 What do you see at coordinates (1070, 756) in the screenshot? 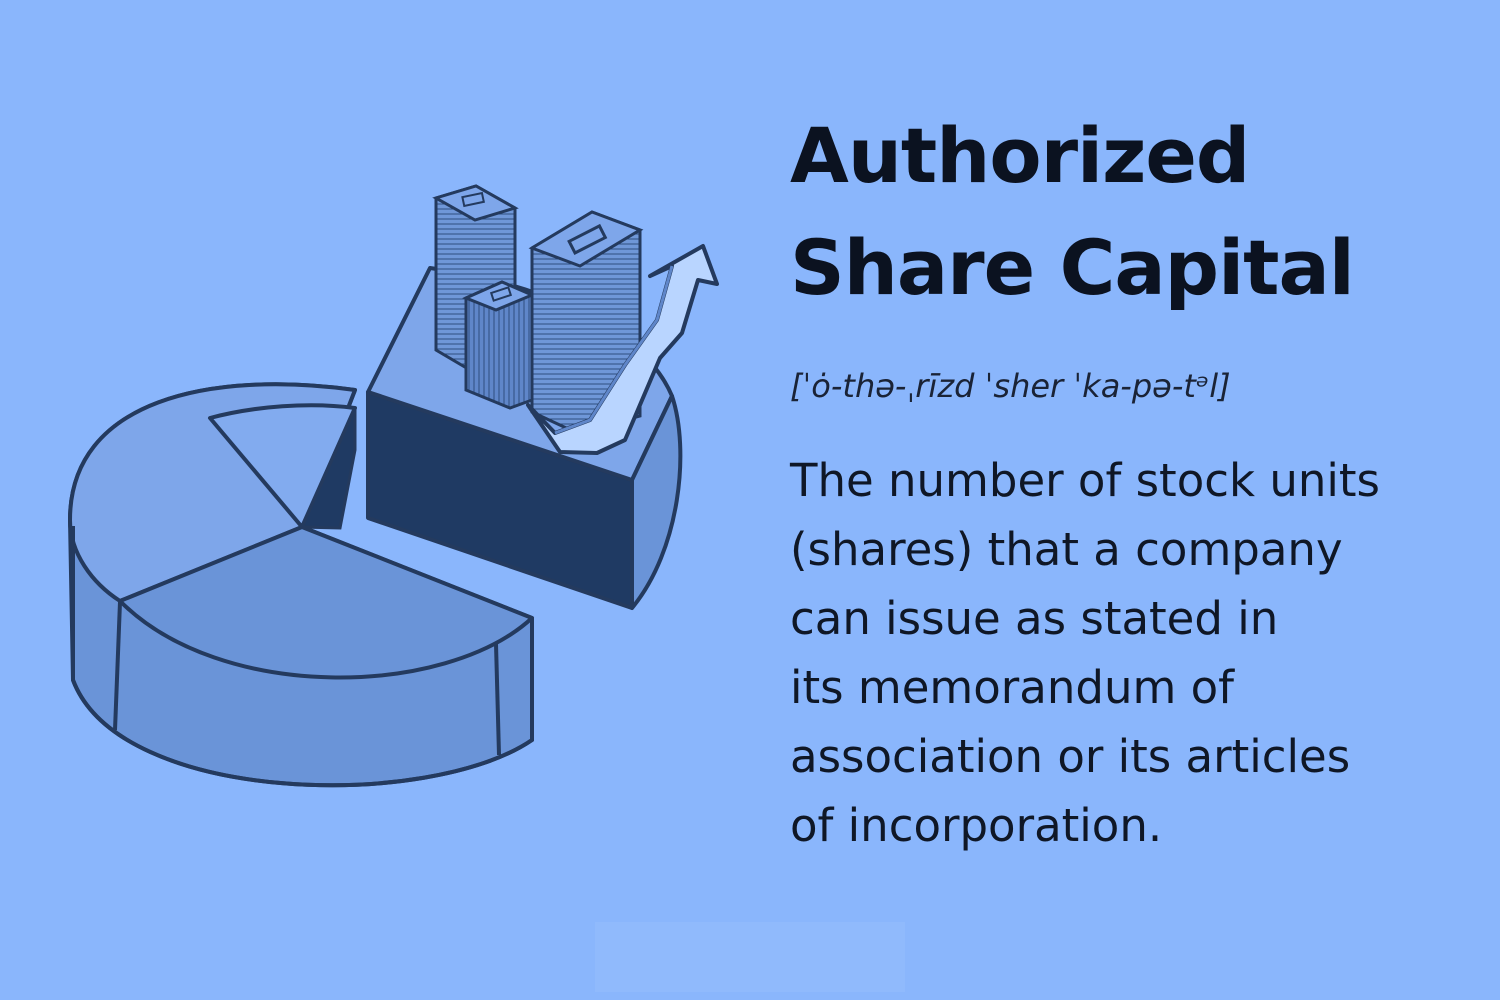
I see `definition-line: association or its articles` at bounding box center [1070, 756].